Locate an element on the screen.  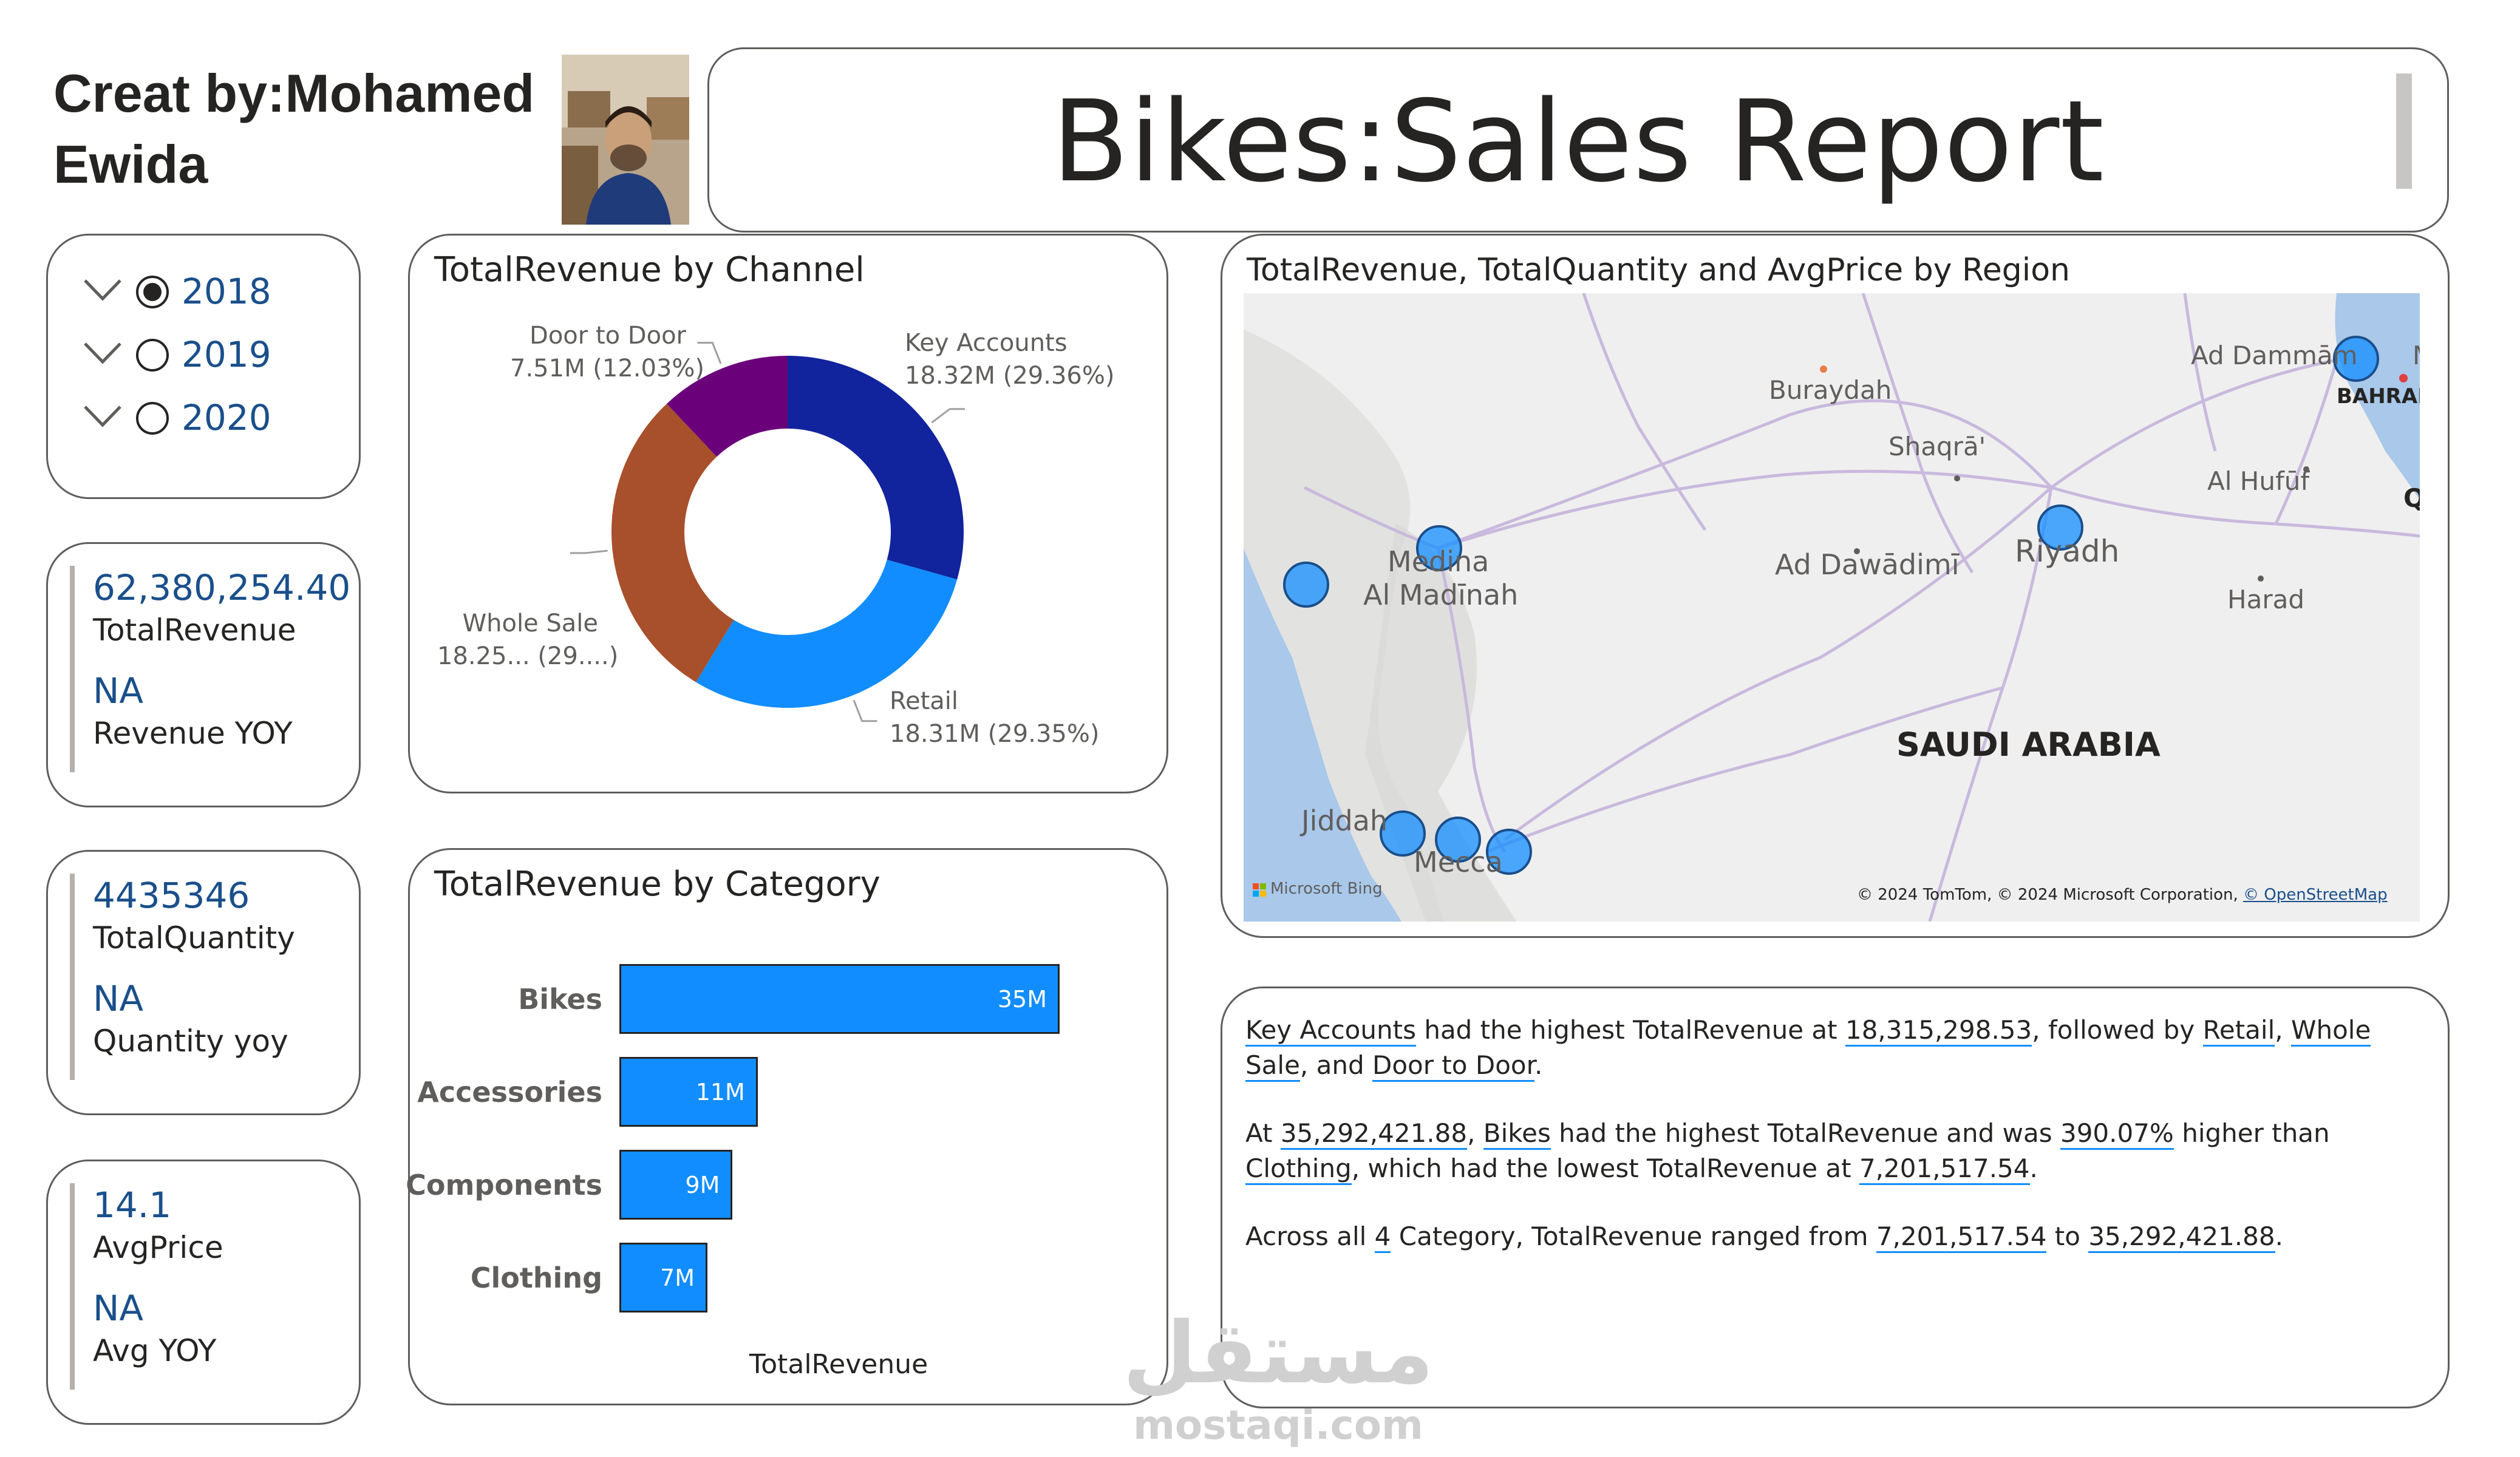
narrative-text: higher than is located at coordinates (2251, 1133).